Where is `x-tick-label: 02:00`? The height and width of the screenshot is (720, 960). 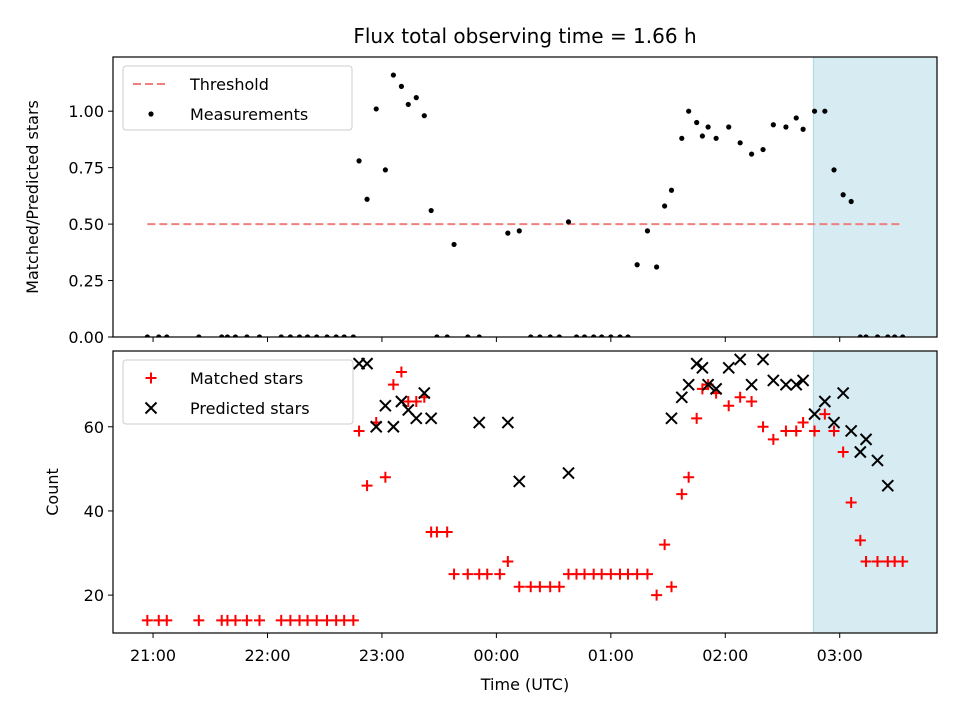 x-tick-label: 02:00 is located at coordinates (725, 655).